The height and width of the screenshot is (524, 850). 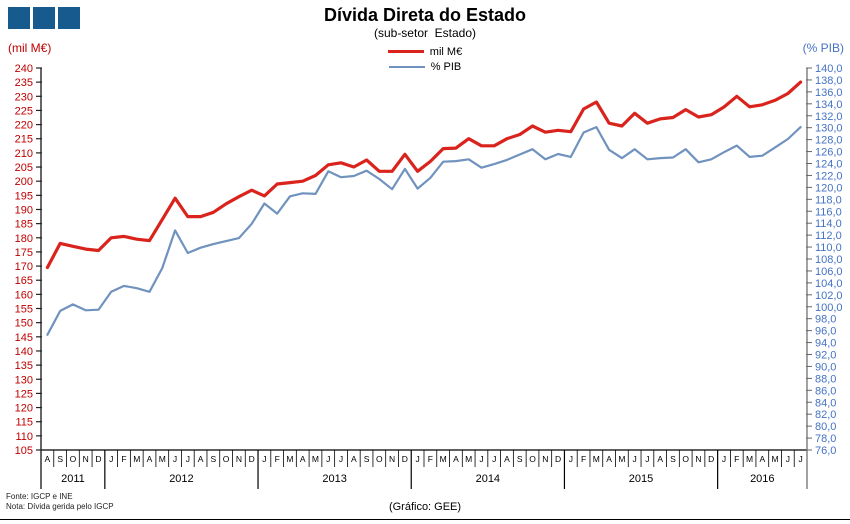 What do you see at coordinates (24, 267) in the screenshot?
I see `svg-text: 170` at bounding box center [24, 267].